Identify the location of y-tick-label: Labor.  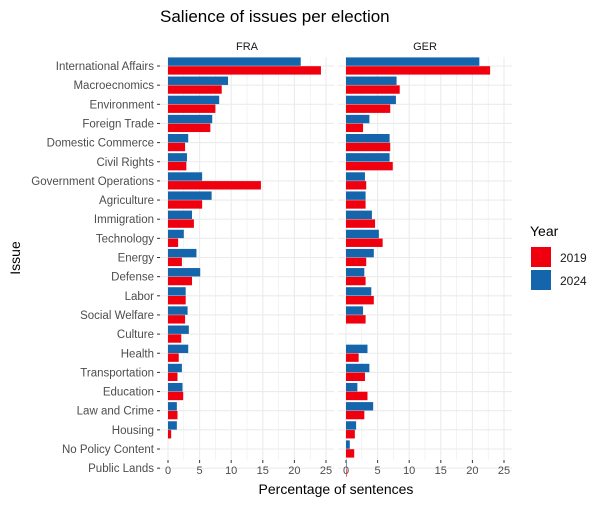
(140, 297).